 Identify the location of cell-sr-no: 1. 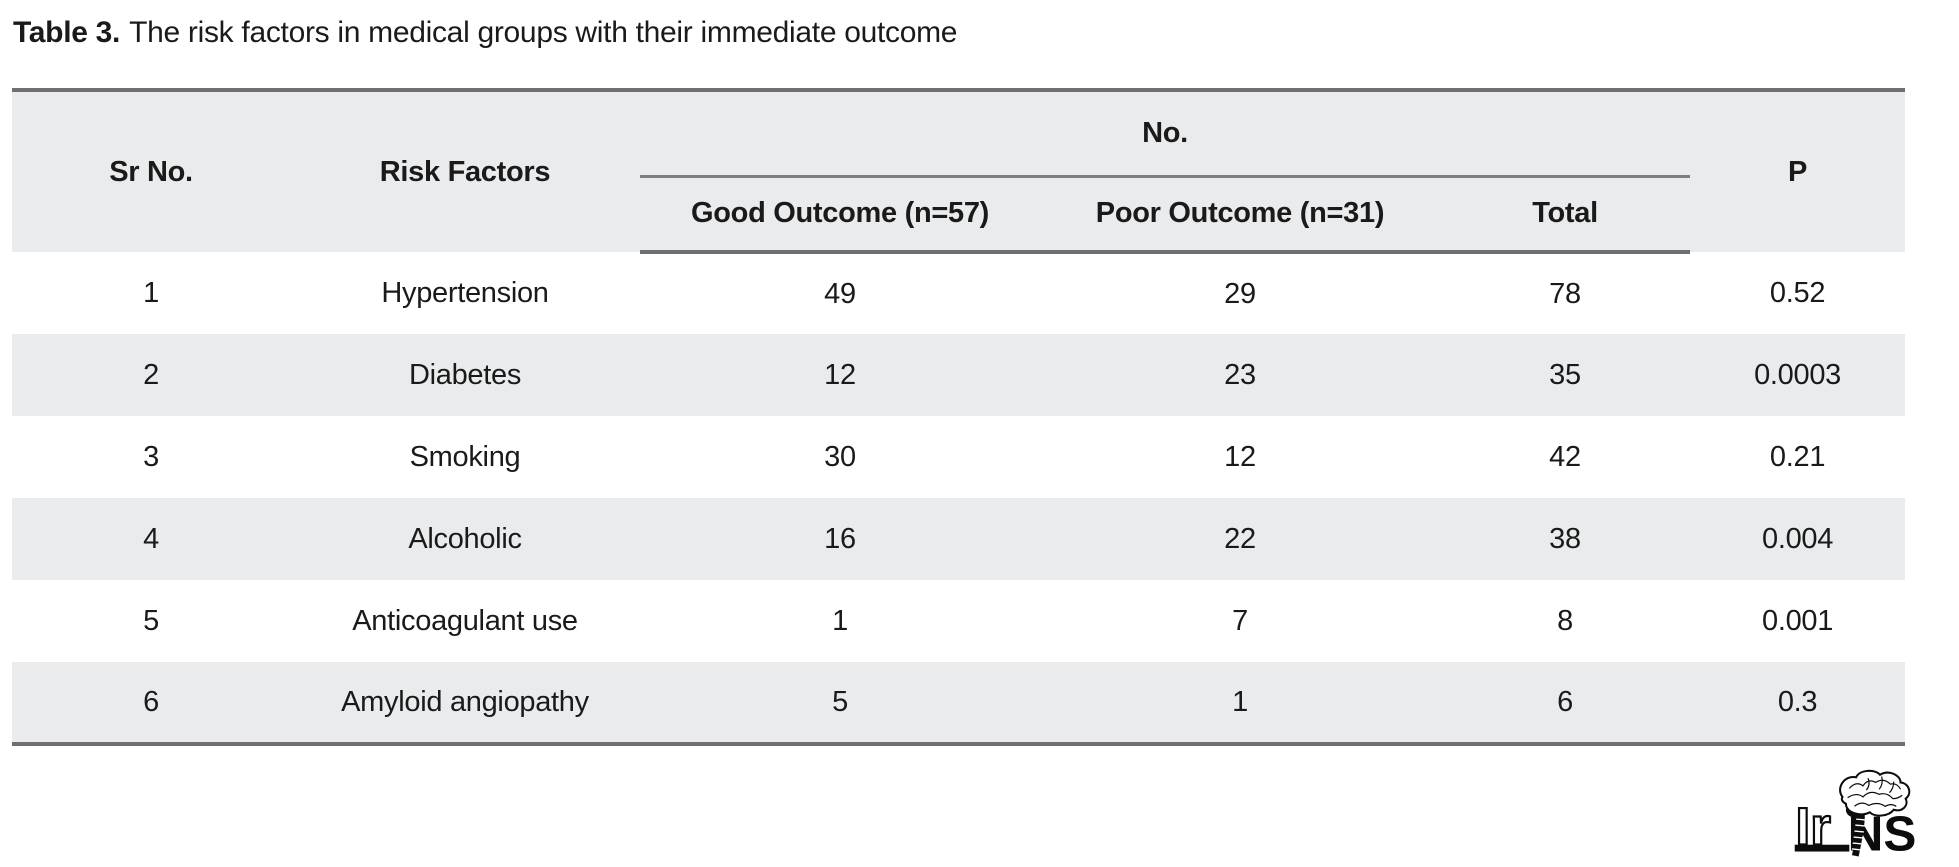
(151, 292).